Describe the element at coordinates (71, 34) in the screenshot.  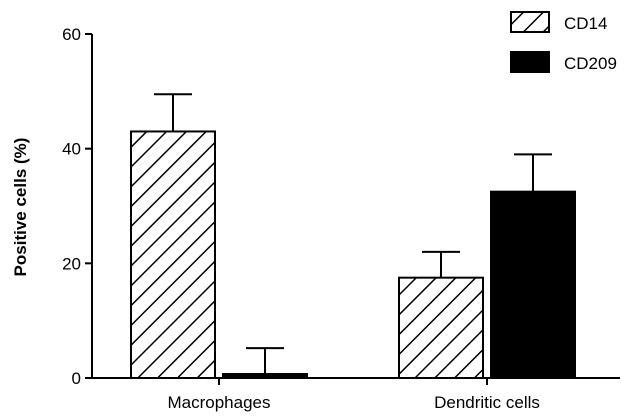
I see `y-tick-label: 60` at that location.